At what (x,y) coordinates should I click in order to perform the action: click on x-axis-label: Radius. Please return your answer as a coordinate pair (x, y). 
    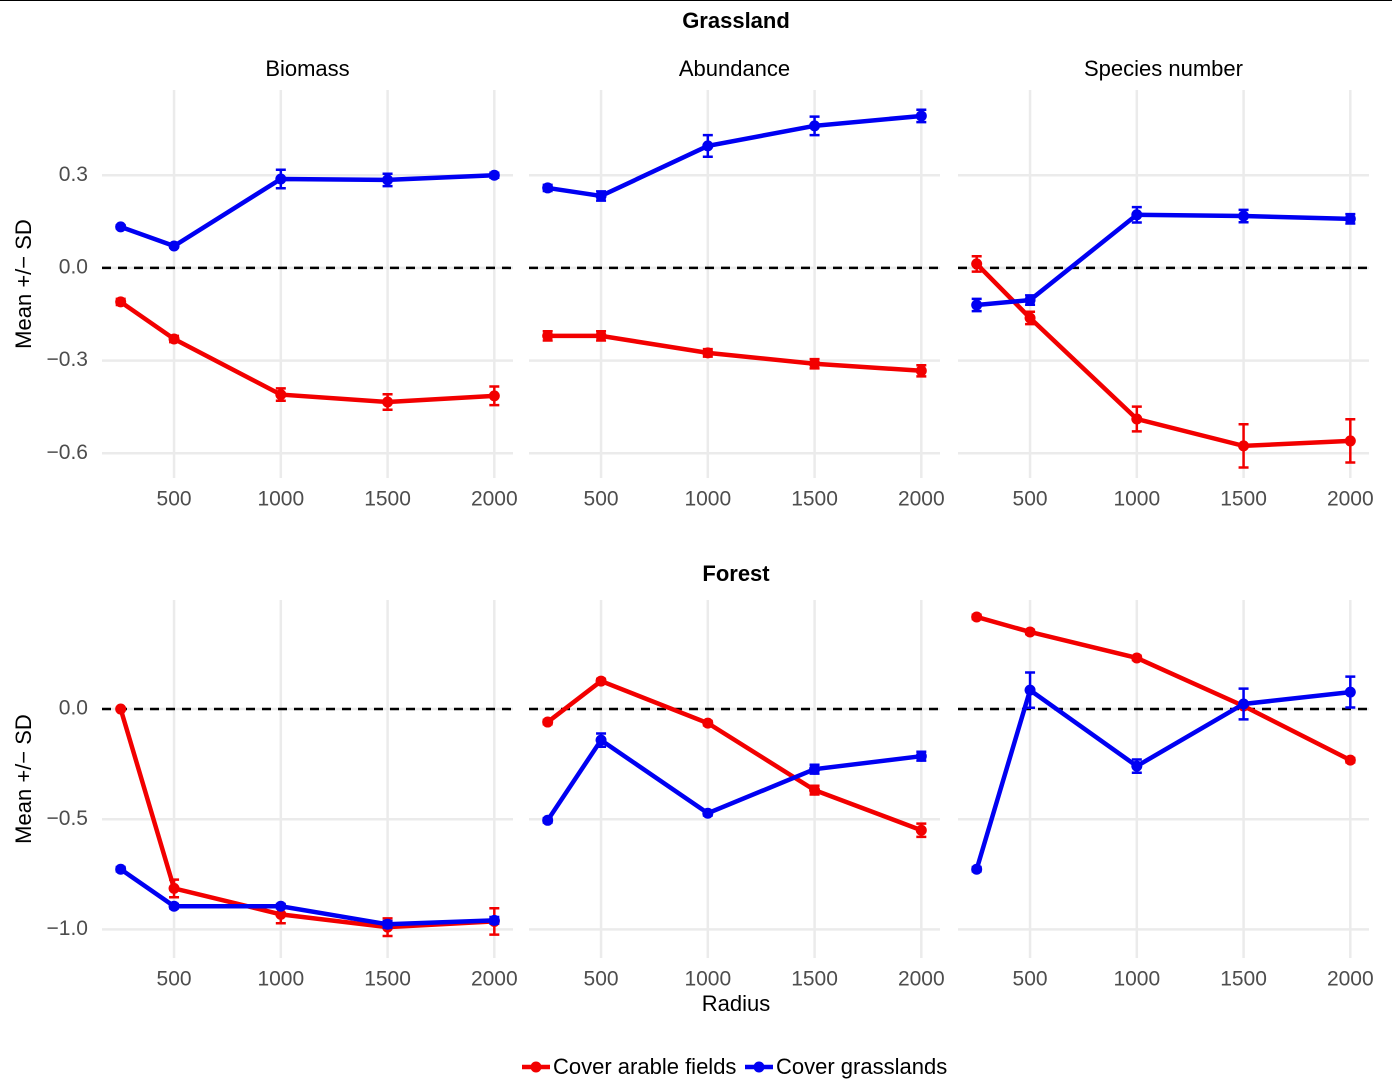
    Looking at the image, I should click on (736, 1003).